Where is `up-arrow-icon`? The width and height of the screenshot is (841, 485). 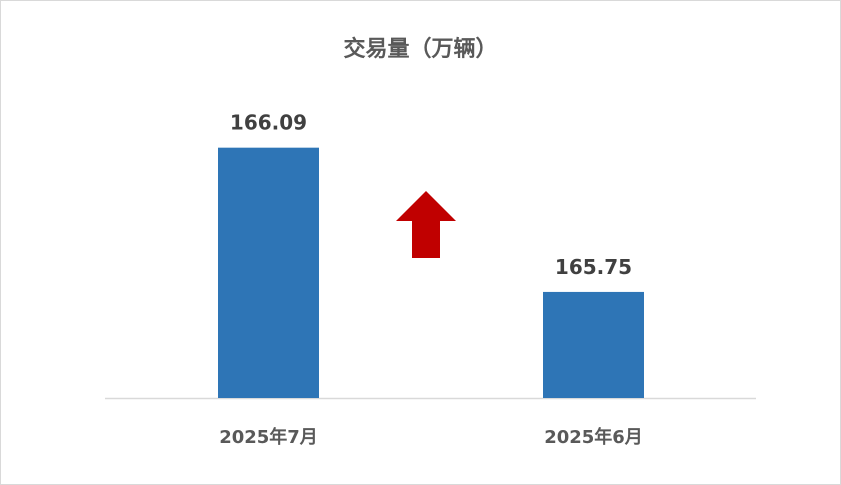 up-arrow-icon is located at coordinates (426, 224).